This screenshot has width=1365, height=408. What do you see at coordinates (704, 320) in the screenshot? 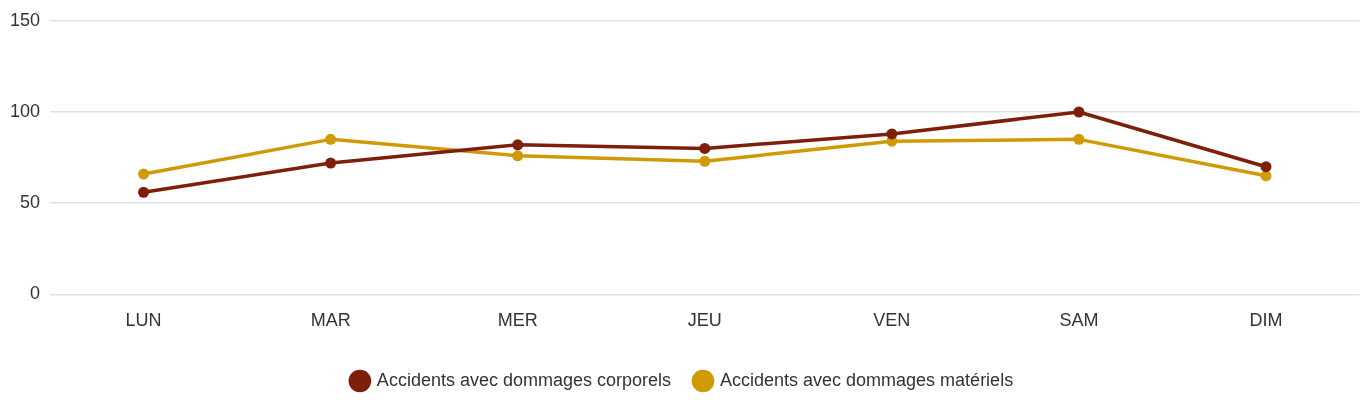
I see `x-tick-label: JEU` at bounding box center [704, 320].